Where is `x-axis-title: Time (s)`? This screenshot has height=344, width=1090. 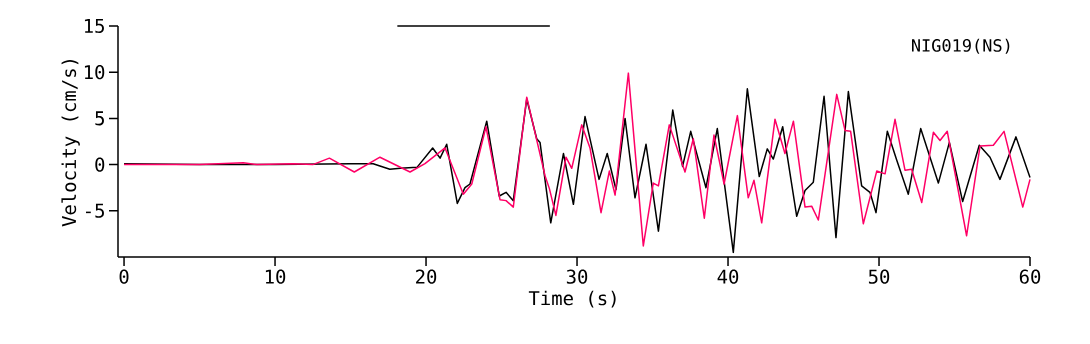
x-axis-title: Time (s) is located at coordinates (572, 299).